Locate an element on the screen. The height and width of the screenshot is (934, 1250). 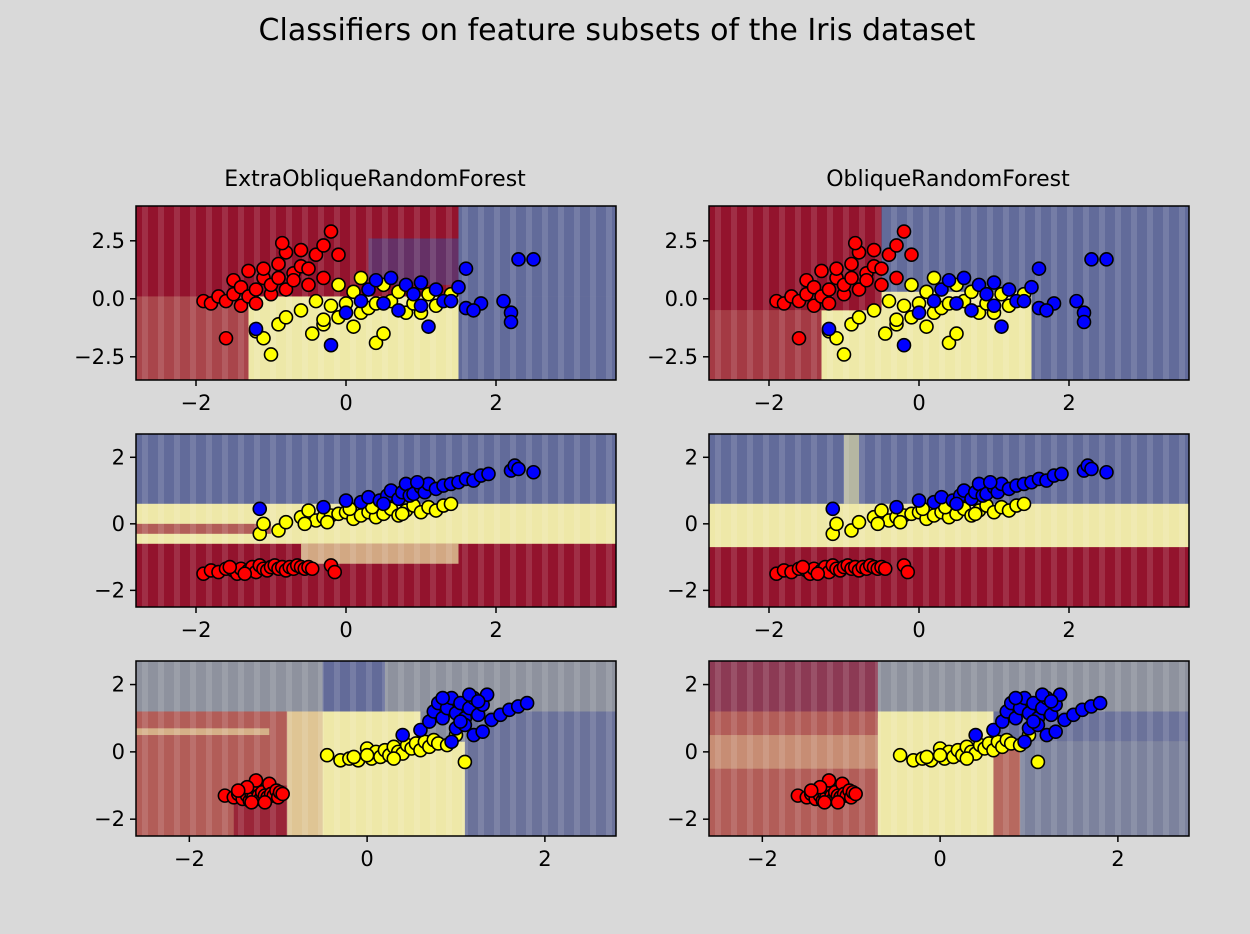
axes-frame is located at coordinates (376, 748).